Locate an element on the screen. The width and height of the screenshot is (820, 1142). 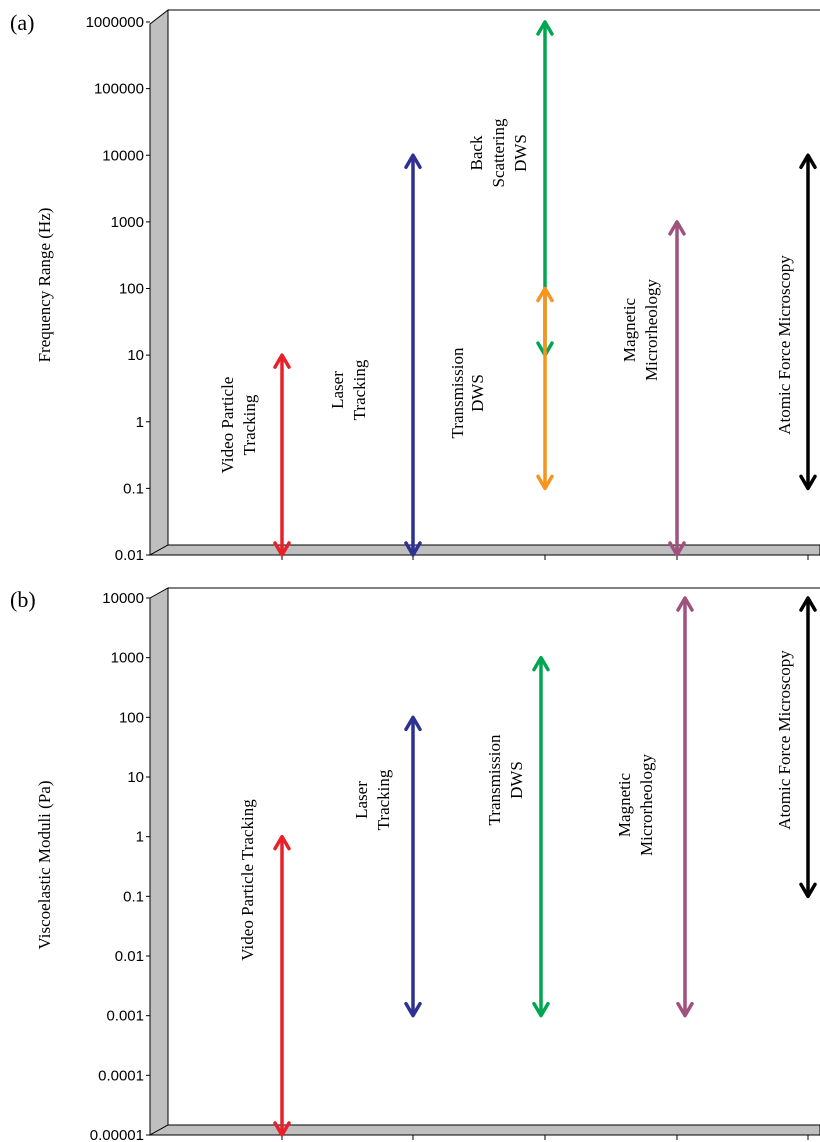
y-tick-label: 0.0001 is located at coordinates (121, 1075).